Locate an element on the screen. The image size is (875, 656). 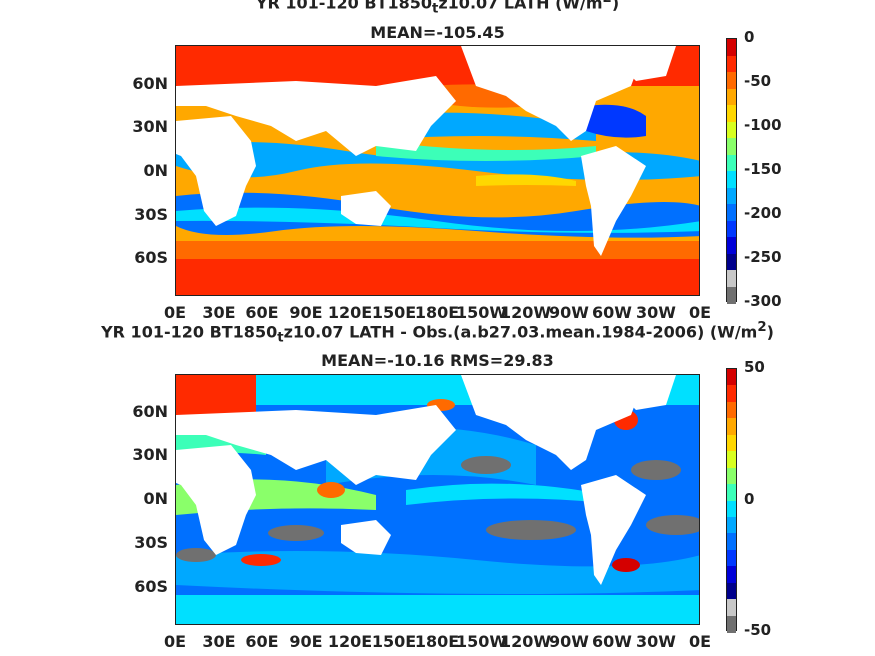
panel1-lat-label-60s: 60S is located at coordinates (151, 257).